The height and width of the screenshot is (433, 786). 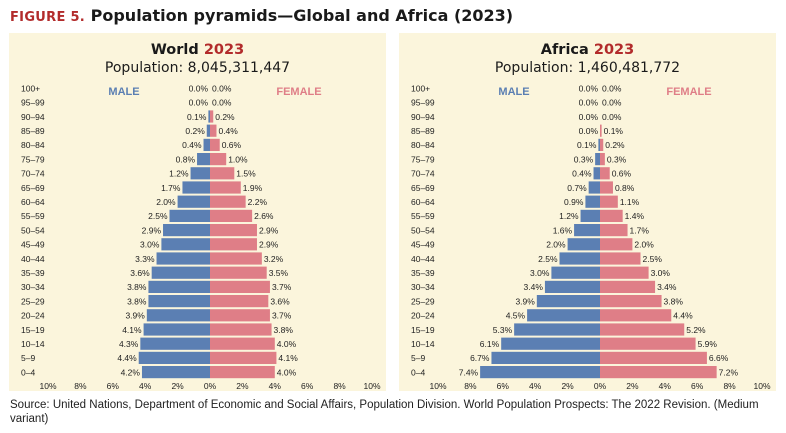 I want to click on africa-title-year: 2023, so click(x=614, y=50).